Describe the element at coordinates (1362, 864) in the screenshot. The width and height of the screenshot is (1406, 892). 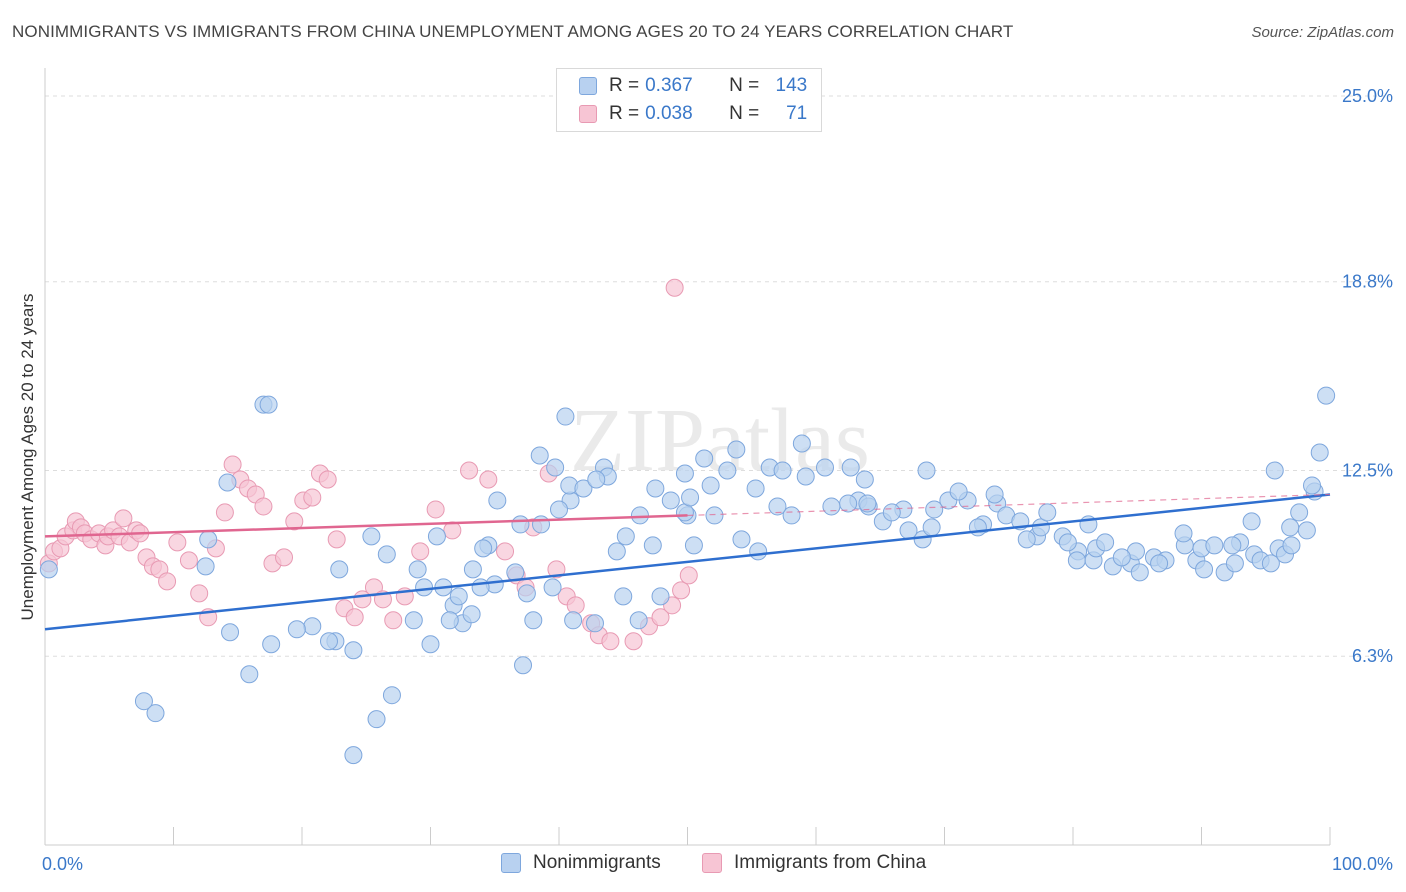
I see `x-tick-label: 100.0%` at that location.